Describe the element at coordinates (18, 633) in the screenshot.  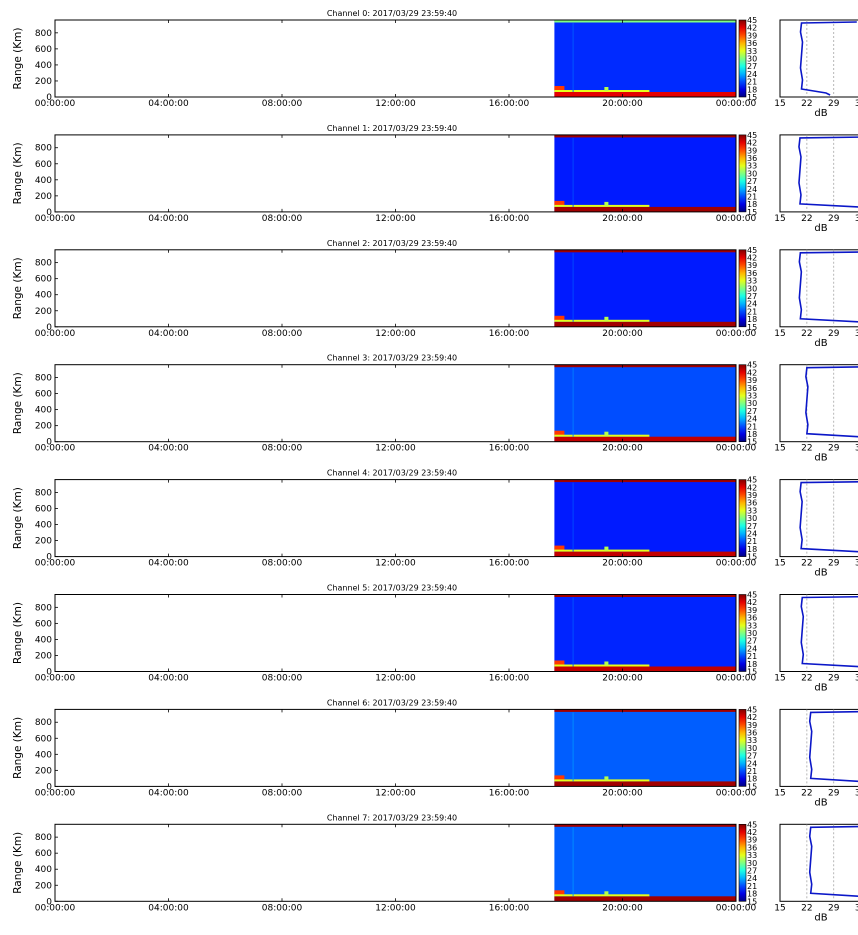
I see `y-axis-label: Range (Km)` at that location.